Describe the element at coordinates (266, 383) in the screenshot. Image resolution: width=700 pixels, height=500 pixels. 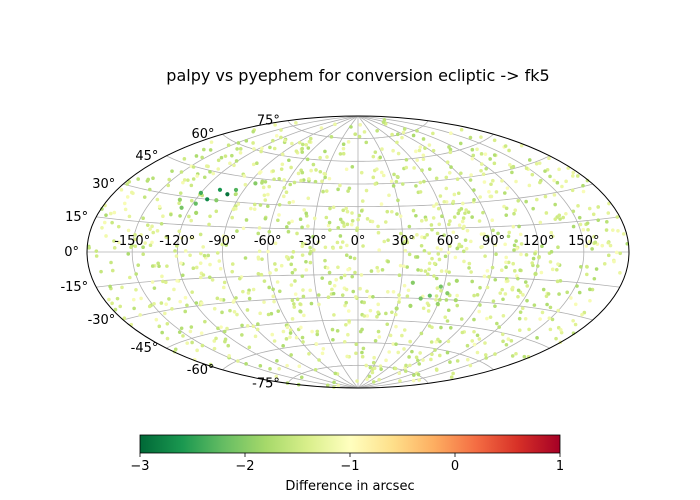
I see `y-tick-label: -75°` at that location.